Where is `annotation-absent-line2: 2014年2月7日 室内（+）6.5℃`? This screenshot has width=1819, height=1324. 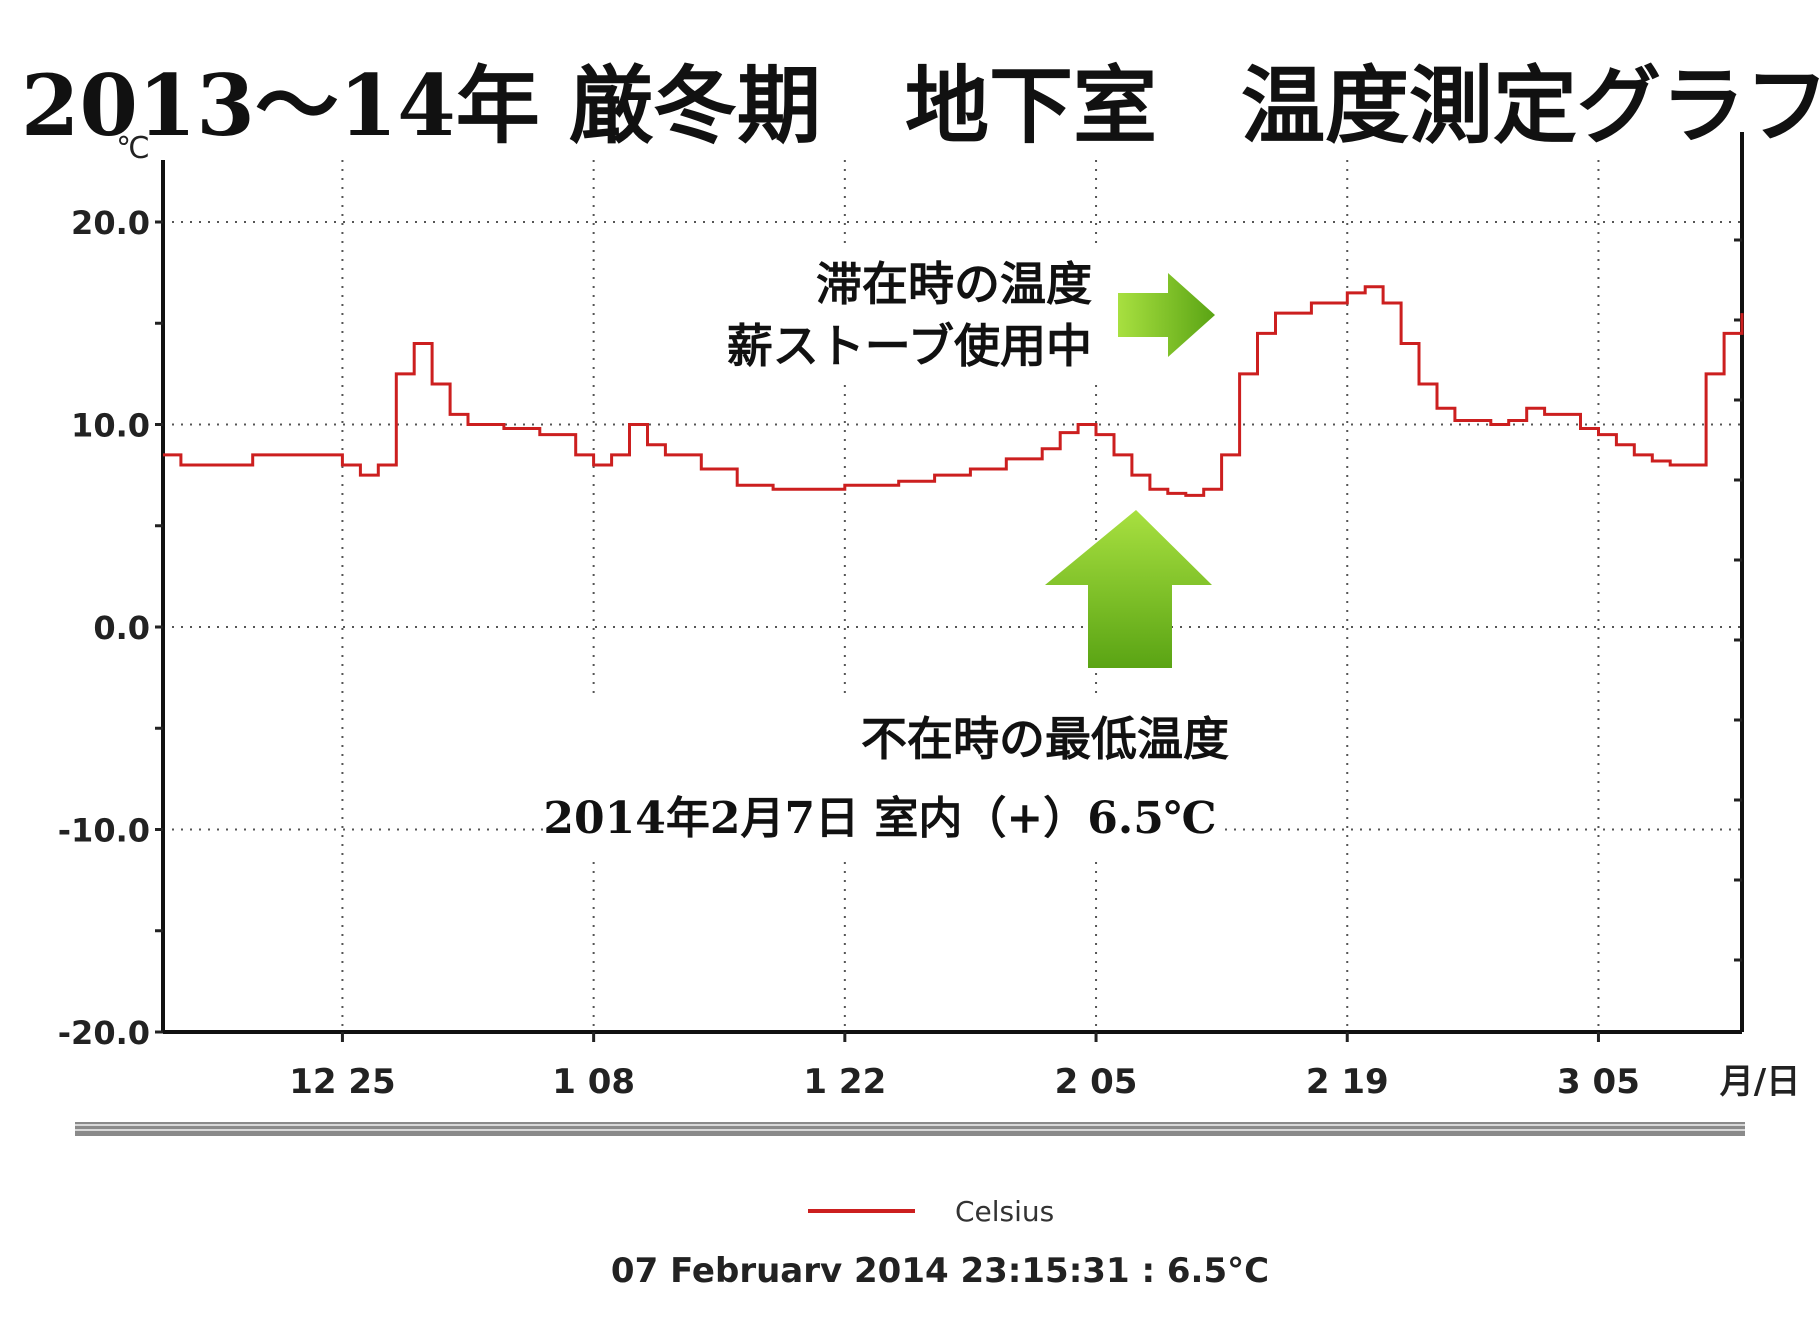
annotation-absent-line2: 2014年2月7日 室内（+）6.5℃ is located at coordinates (879, 818).